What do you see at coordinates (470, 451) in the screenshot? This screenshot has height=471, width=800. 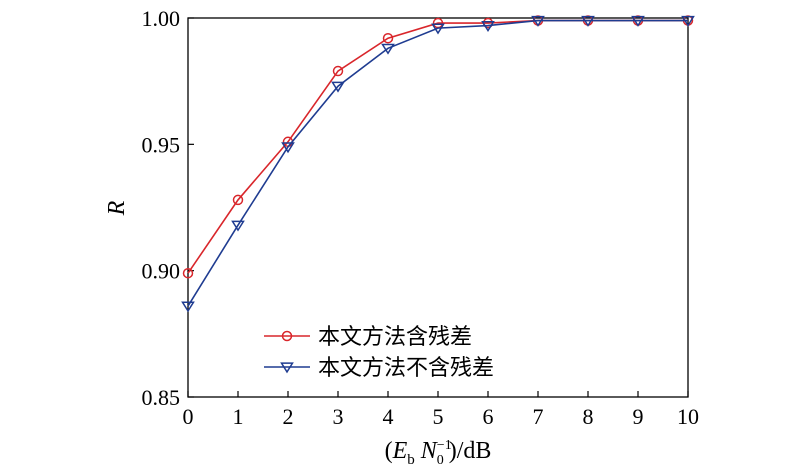 I see `x-axis-title-close: )/dB` at bounding box center [470, 451].